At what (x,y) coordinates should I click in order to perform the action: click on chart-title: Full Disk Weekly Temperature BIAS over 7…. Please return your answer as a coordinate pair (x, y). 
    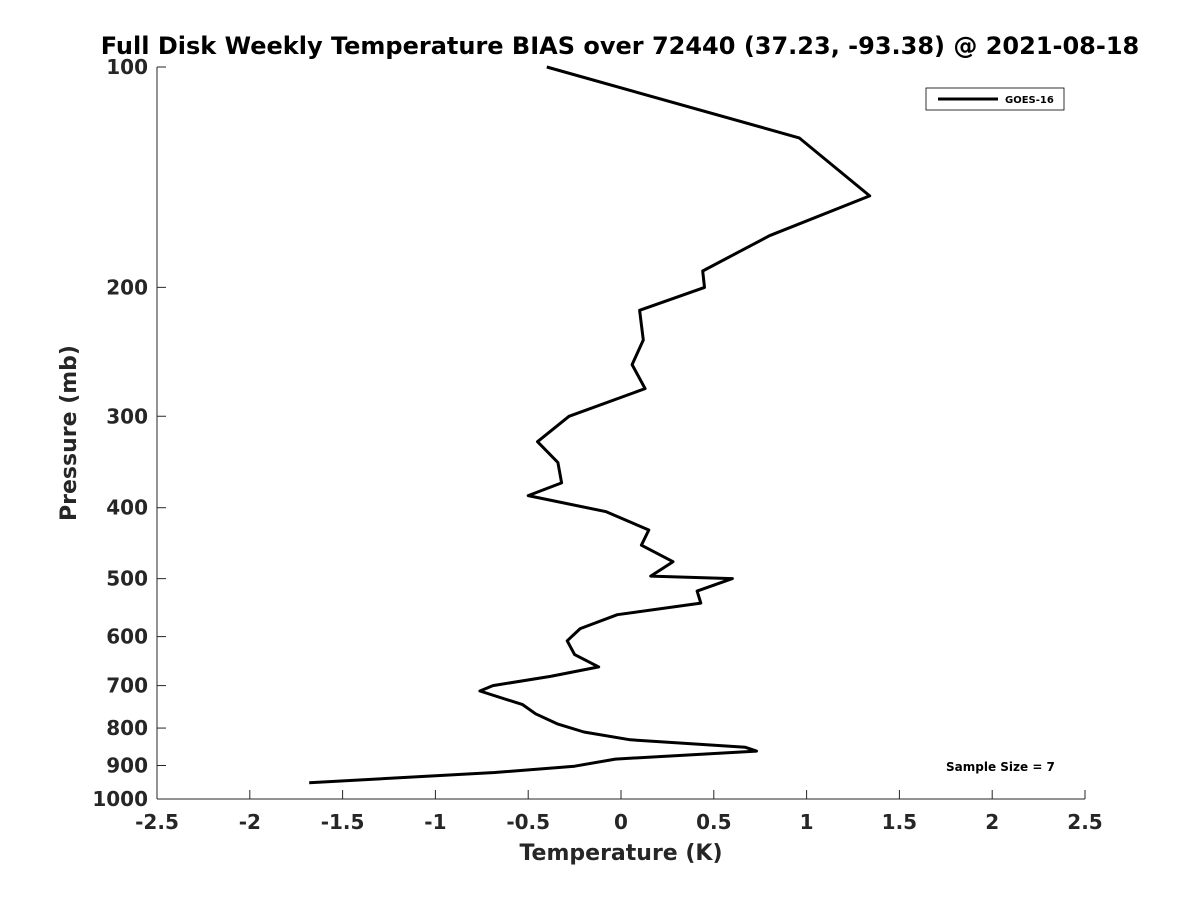
    Looking at the image, I should click on (620, 46).